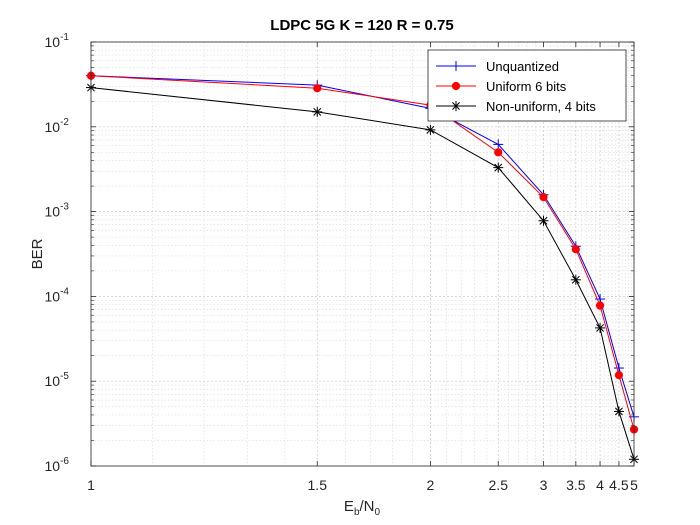 This screenshot has height=525, width=700. Describe the element at coordinates (318, 485) in the screenshot. I see `x-tick-label: 1.5` at that location.